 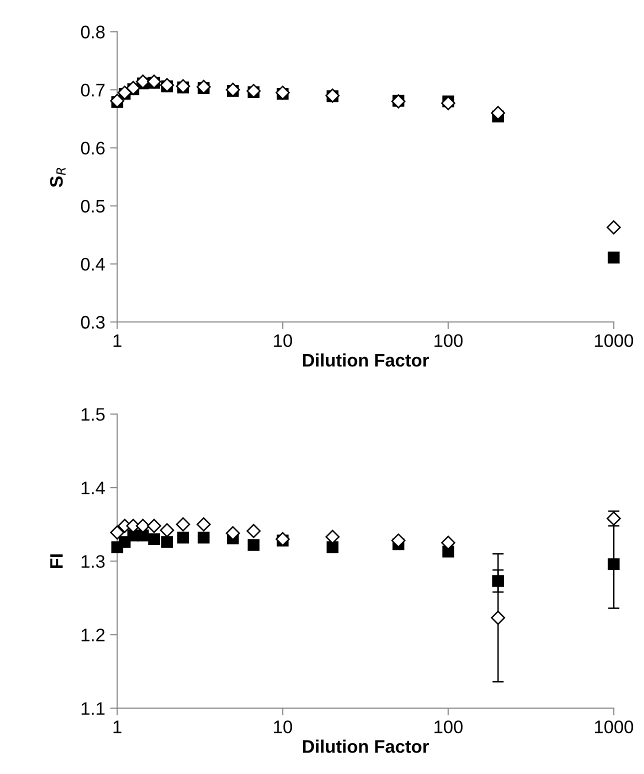 I want to click on y-tick-label: 1.2, so click(x=93, y=635).